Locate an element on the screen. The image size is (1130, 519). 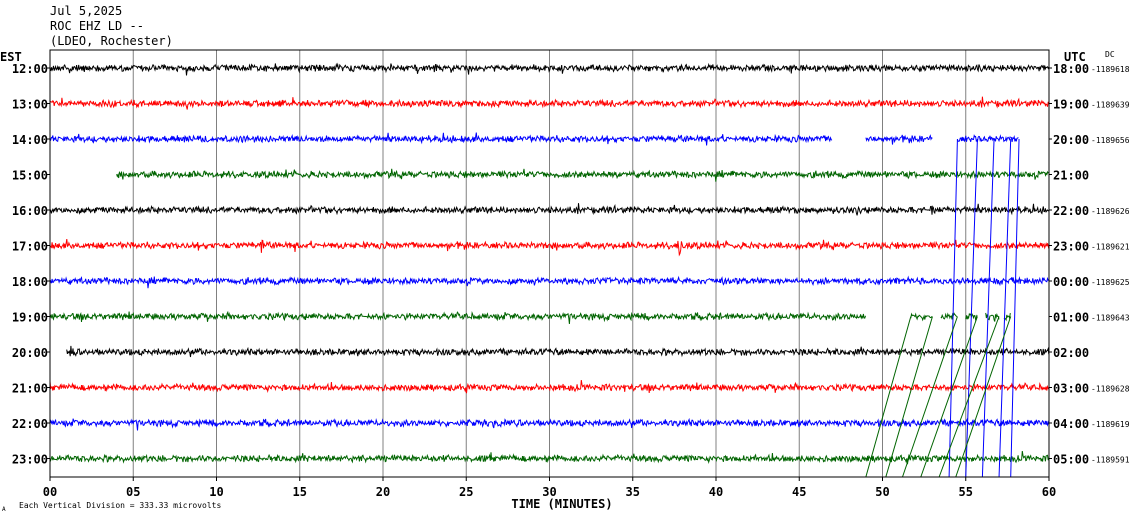
dc-offset-label: -1189639 is located at coordinates (1110, 105).